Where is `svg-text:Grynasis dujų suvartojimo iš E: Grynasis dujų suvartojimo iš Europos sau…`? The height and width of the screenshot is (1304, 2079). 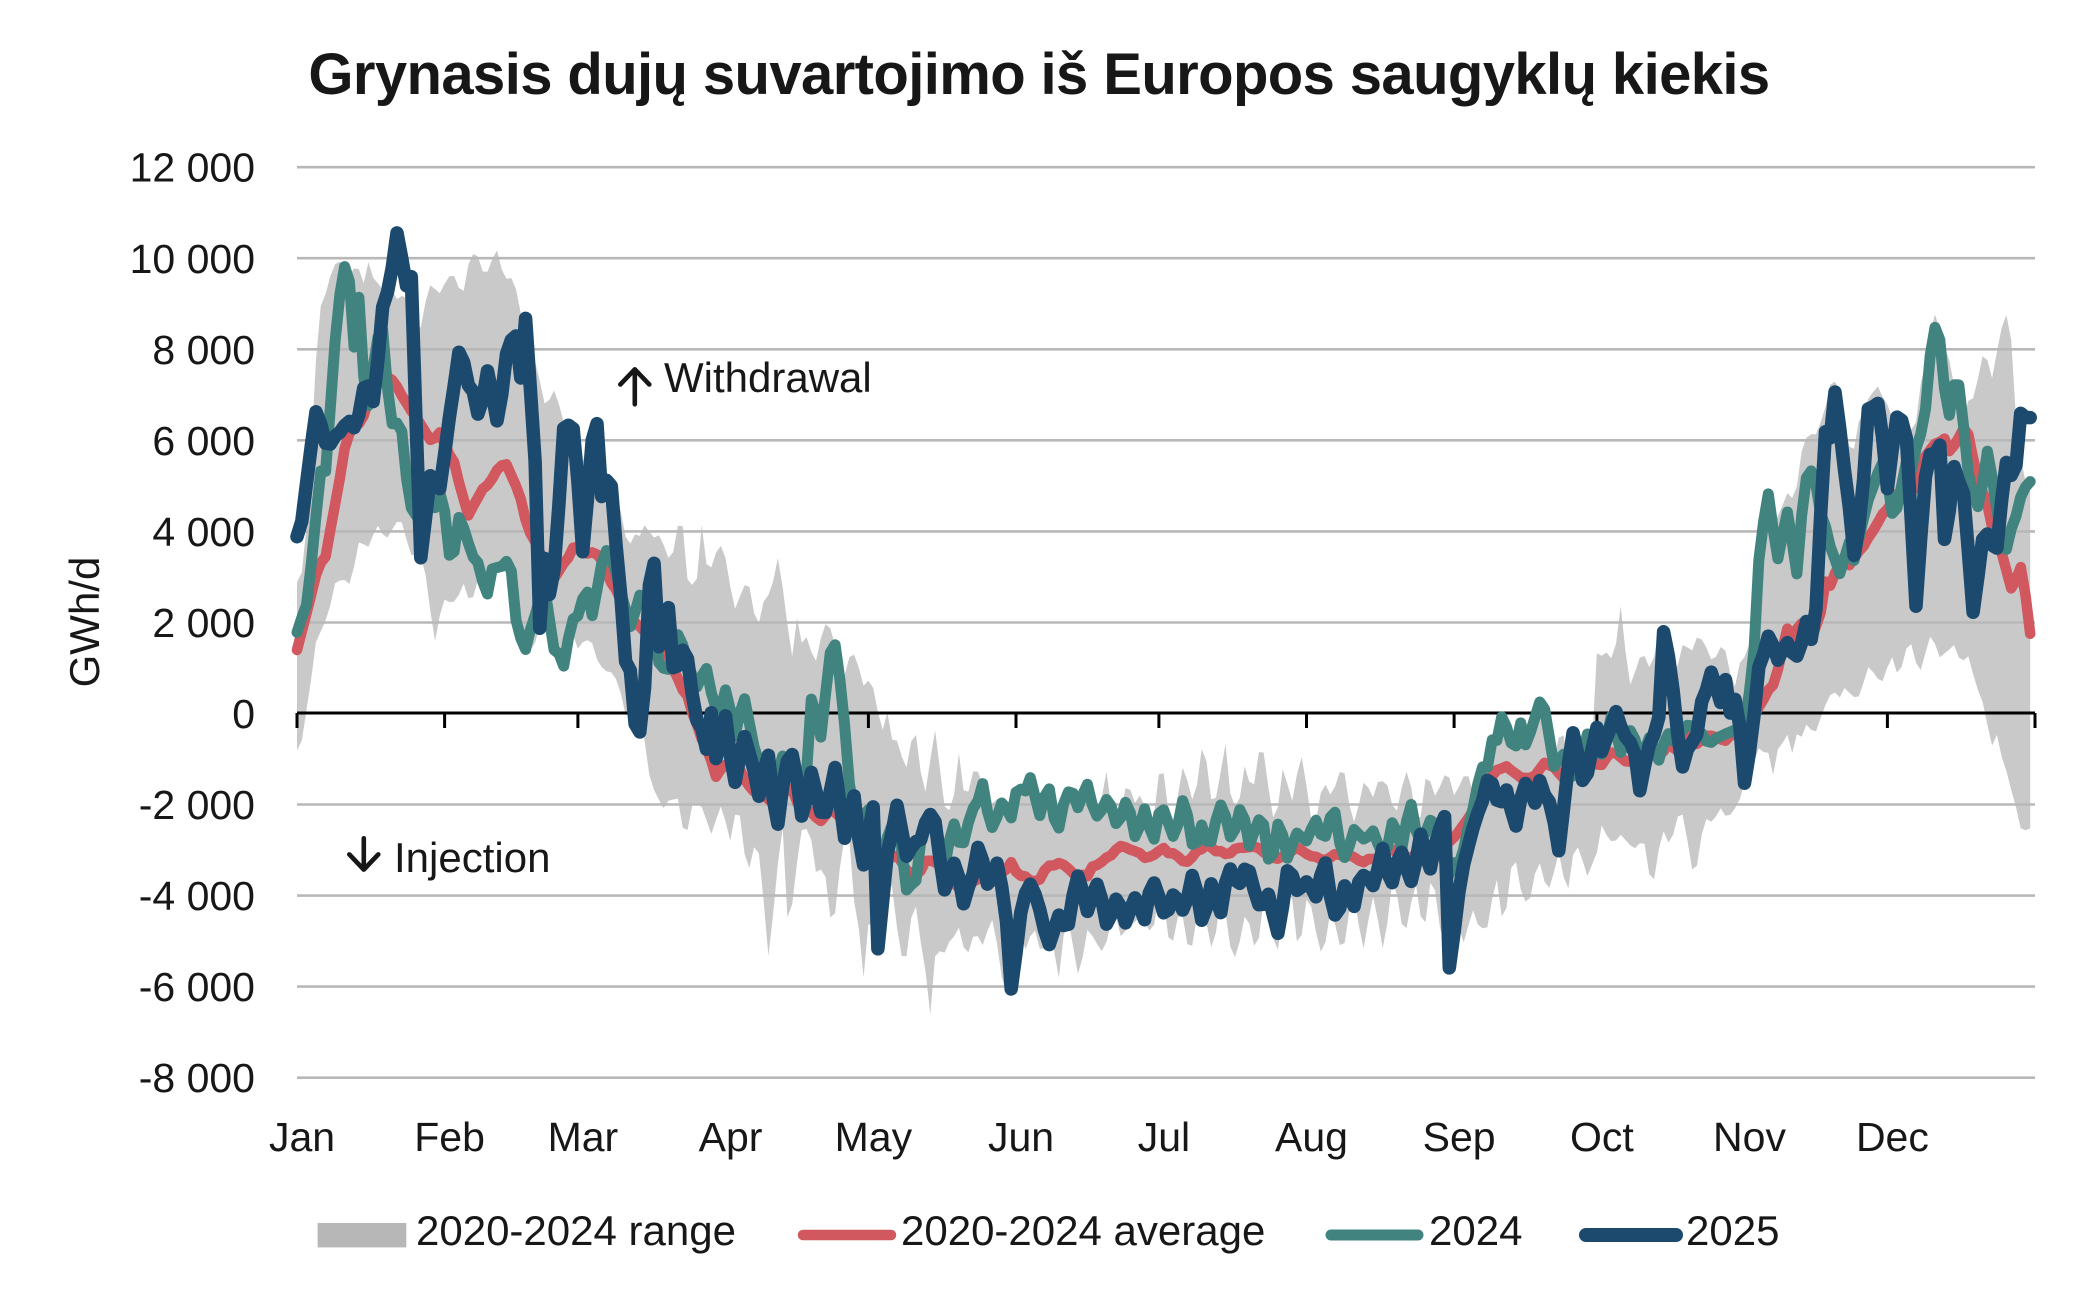
svg-text:Grynasis dujų suvartojimo iš E: Grynasis dujų suvartojimo iš Europos sau… is located at coordinates (1038, 74).